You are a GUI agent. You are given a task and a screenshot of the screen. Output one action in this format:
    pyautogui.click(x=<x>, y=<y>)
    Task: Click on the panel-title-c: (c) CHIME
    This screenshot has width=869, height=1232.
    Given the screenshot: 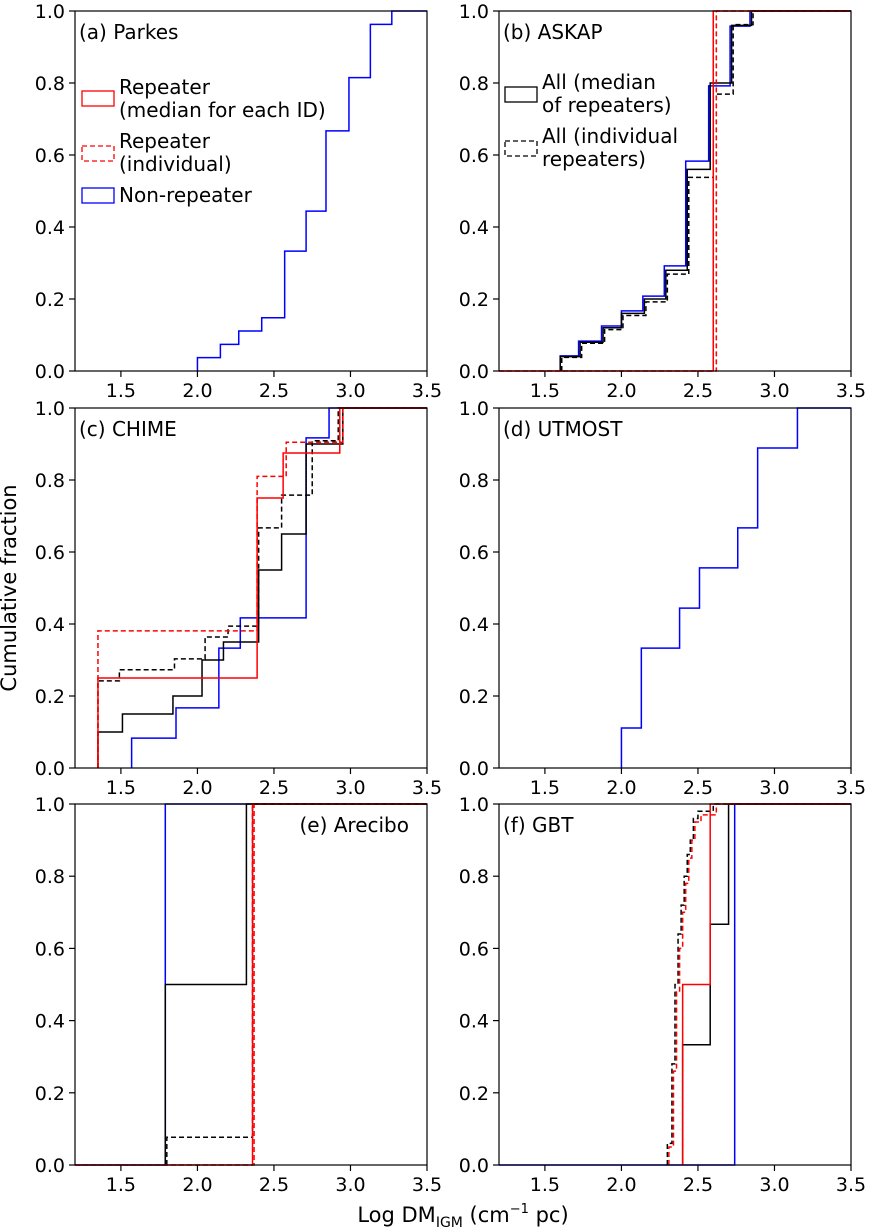 What is the action you would take?
    pyautogui.click(x=128, y=429)
    